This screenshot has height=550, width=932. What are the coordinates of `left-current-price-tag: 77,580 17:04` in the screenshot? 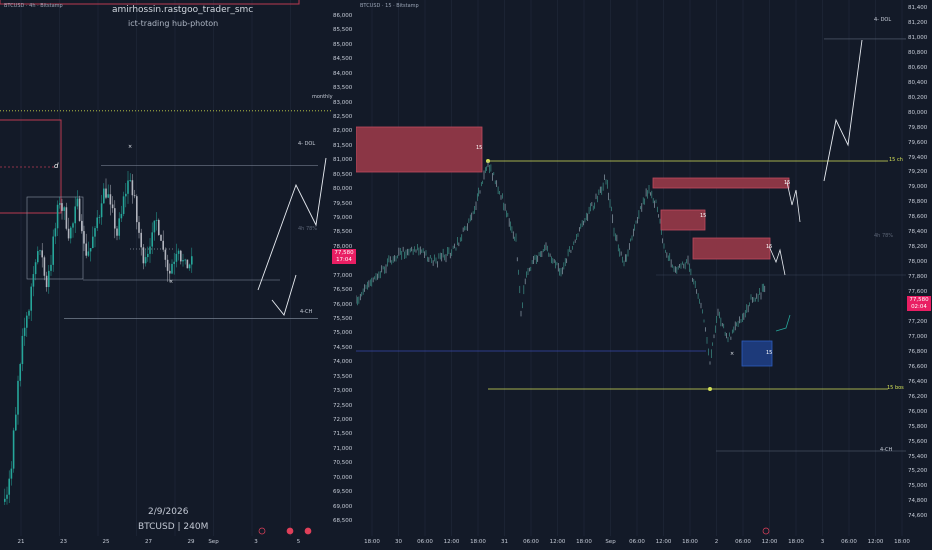 It's located at (344, 256).